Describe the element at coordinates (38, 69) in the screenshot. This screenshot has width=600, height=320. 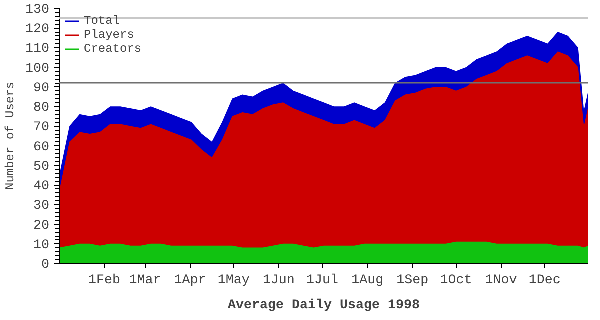
I see `y-tick-label: 100` at that location.